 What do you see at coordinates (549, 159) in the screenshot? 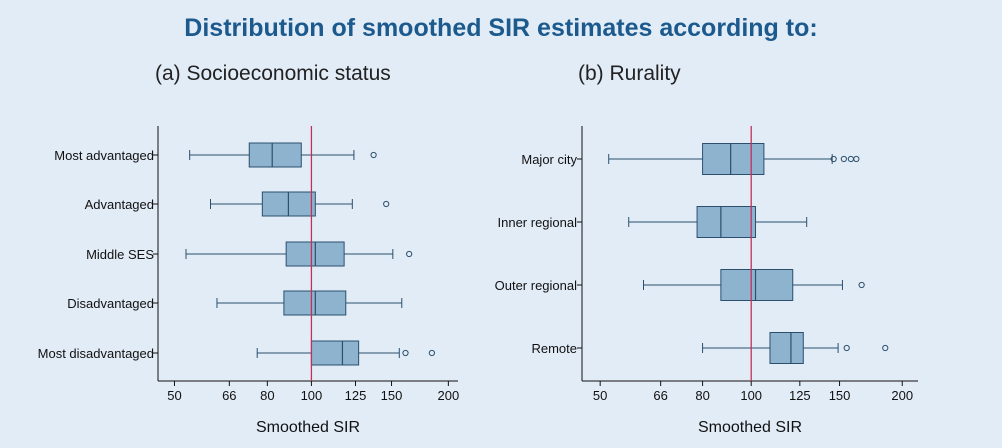
I see `panel-b-category-label: Major city` at bounding box center [549, 159].